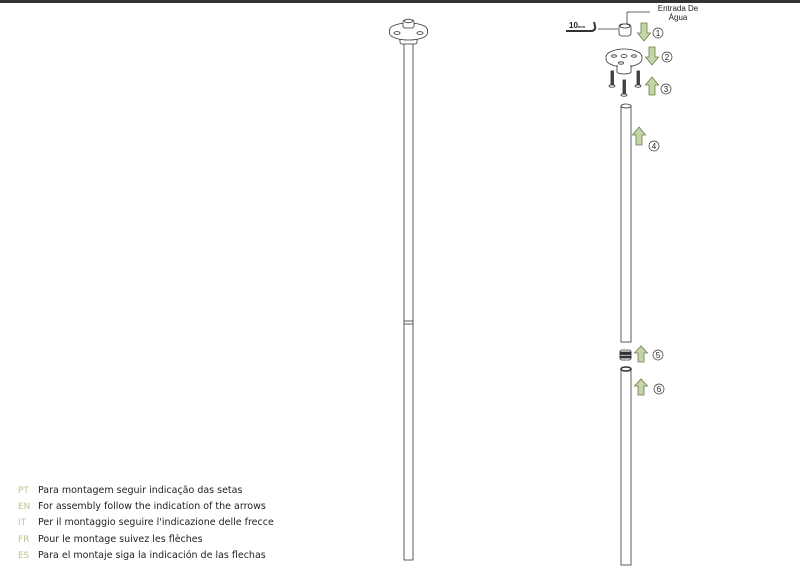  I want to click on connector, so click(625, 355).